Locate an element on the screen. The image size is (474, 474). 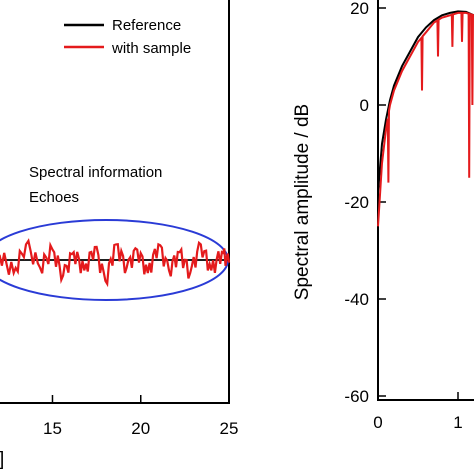
annotation-spectral-information: Spectral information is located at coordinates (95, 172).